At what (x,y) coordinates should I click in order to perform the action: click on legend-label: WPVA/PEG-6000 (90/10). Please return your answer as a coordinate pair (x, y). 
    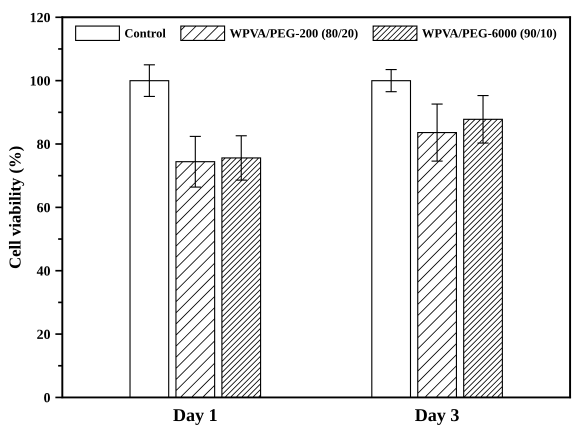
    Looking at the image, I should click on (489, 34).